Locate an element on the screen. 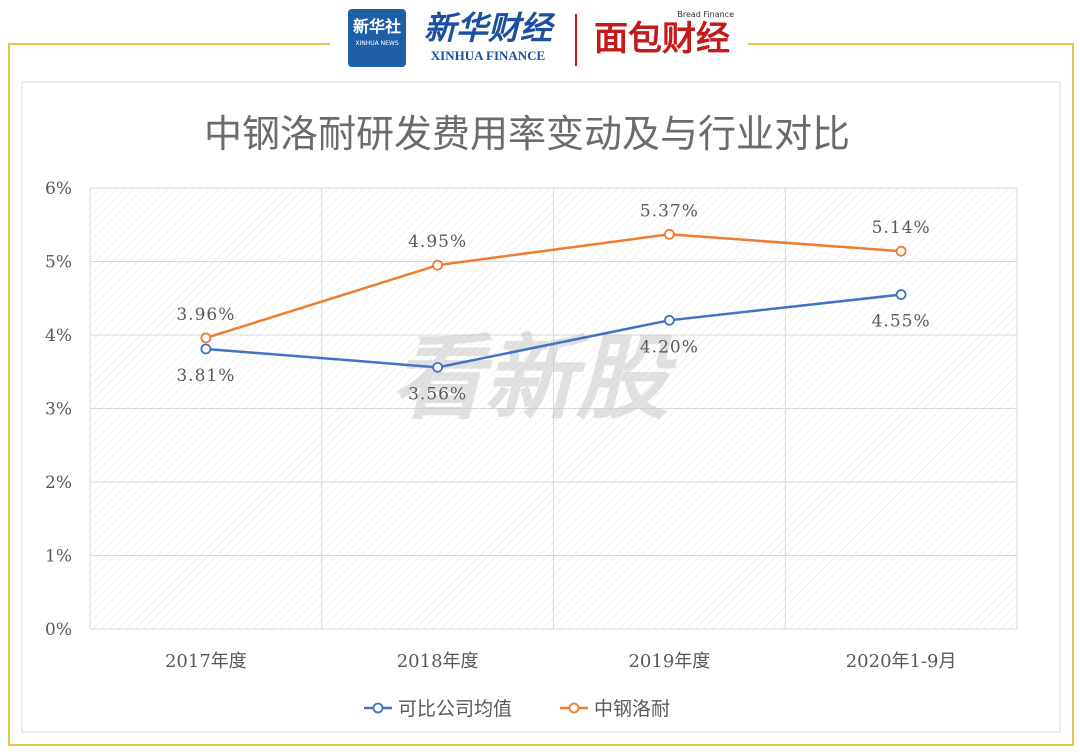  watermark-text: 看新股 is located at coordinates (534, 378).